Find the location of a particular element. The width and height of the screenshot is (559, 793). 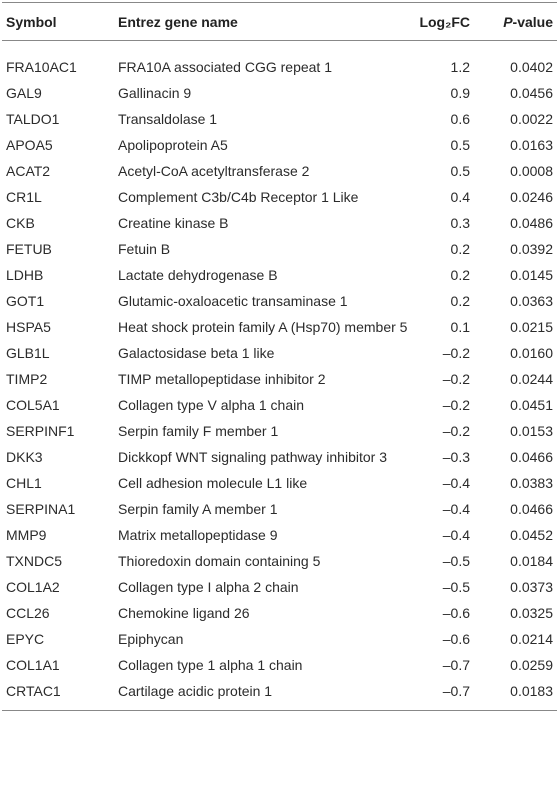

gene-name-cell: Thioredoxin domain containing 5 is located at coordinates (219, 561).